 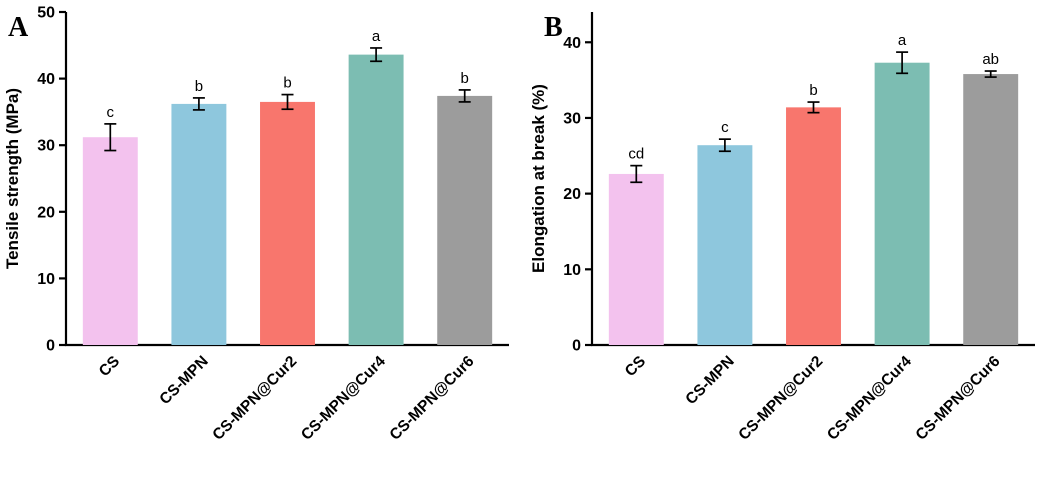 I want to click on y-tick-label: 50, so click(x=46, y=13).